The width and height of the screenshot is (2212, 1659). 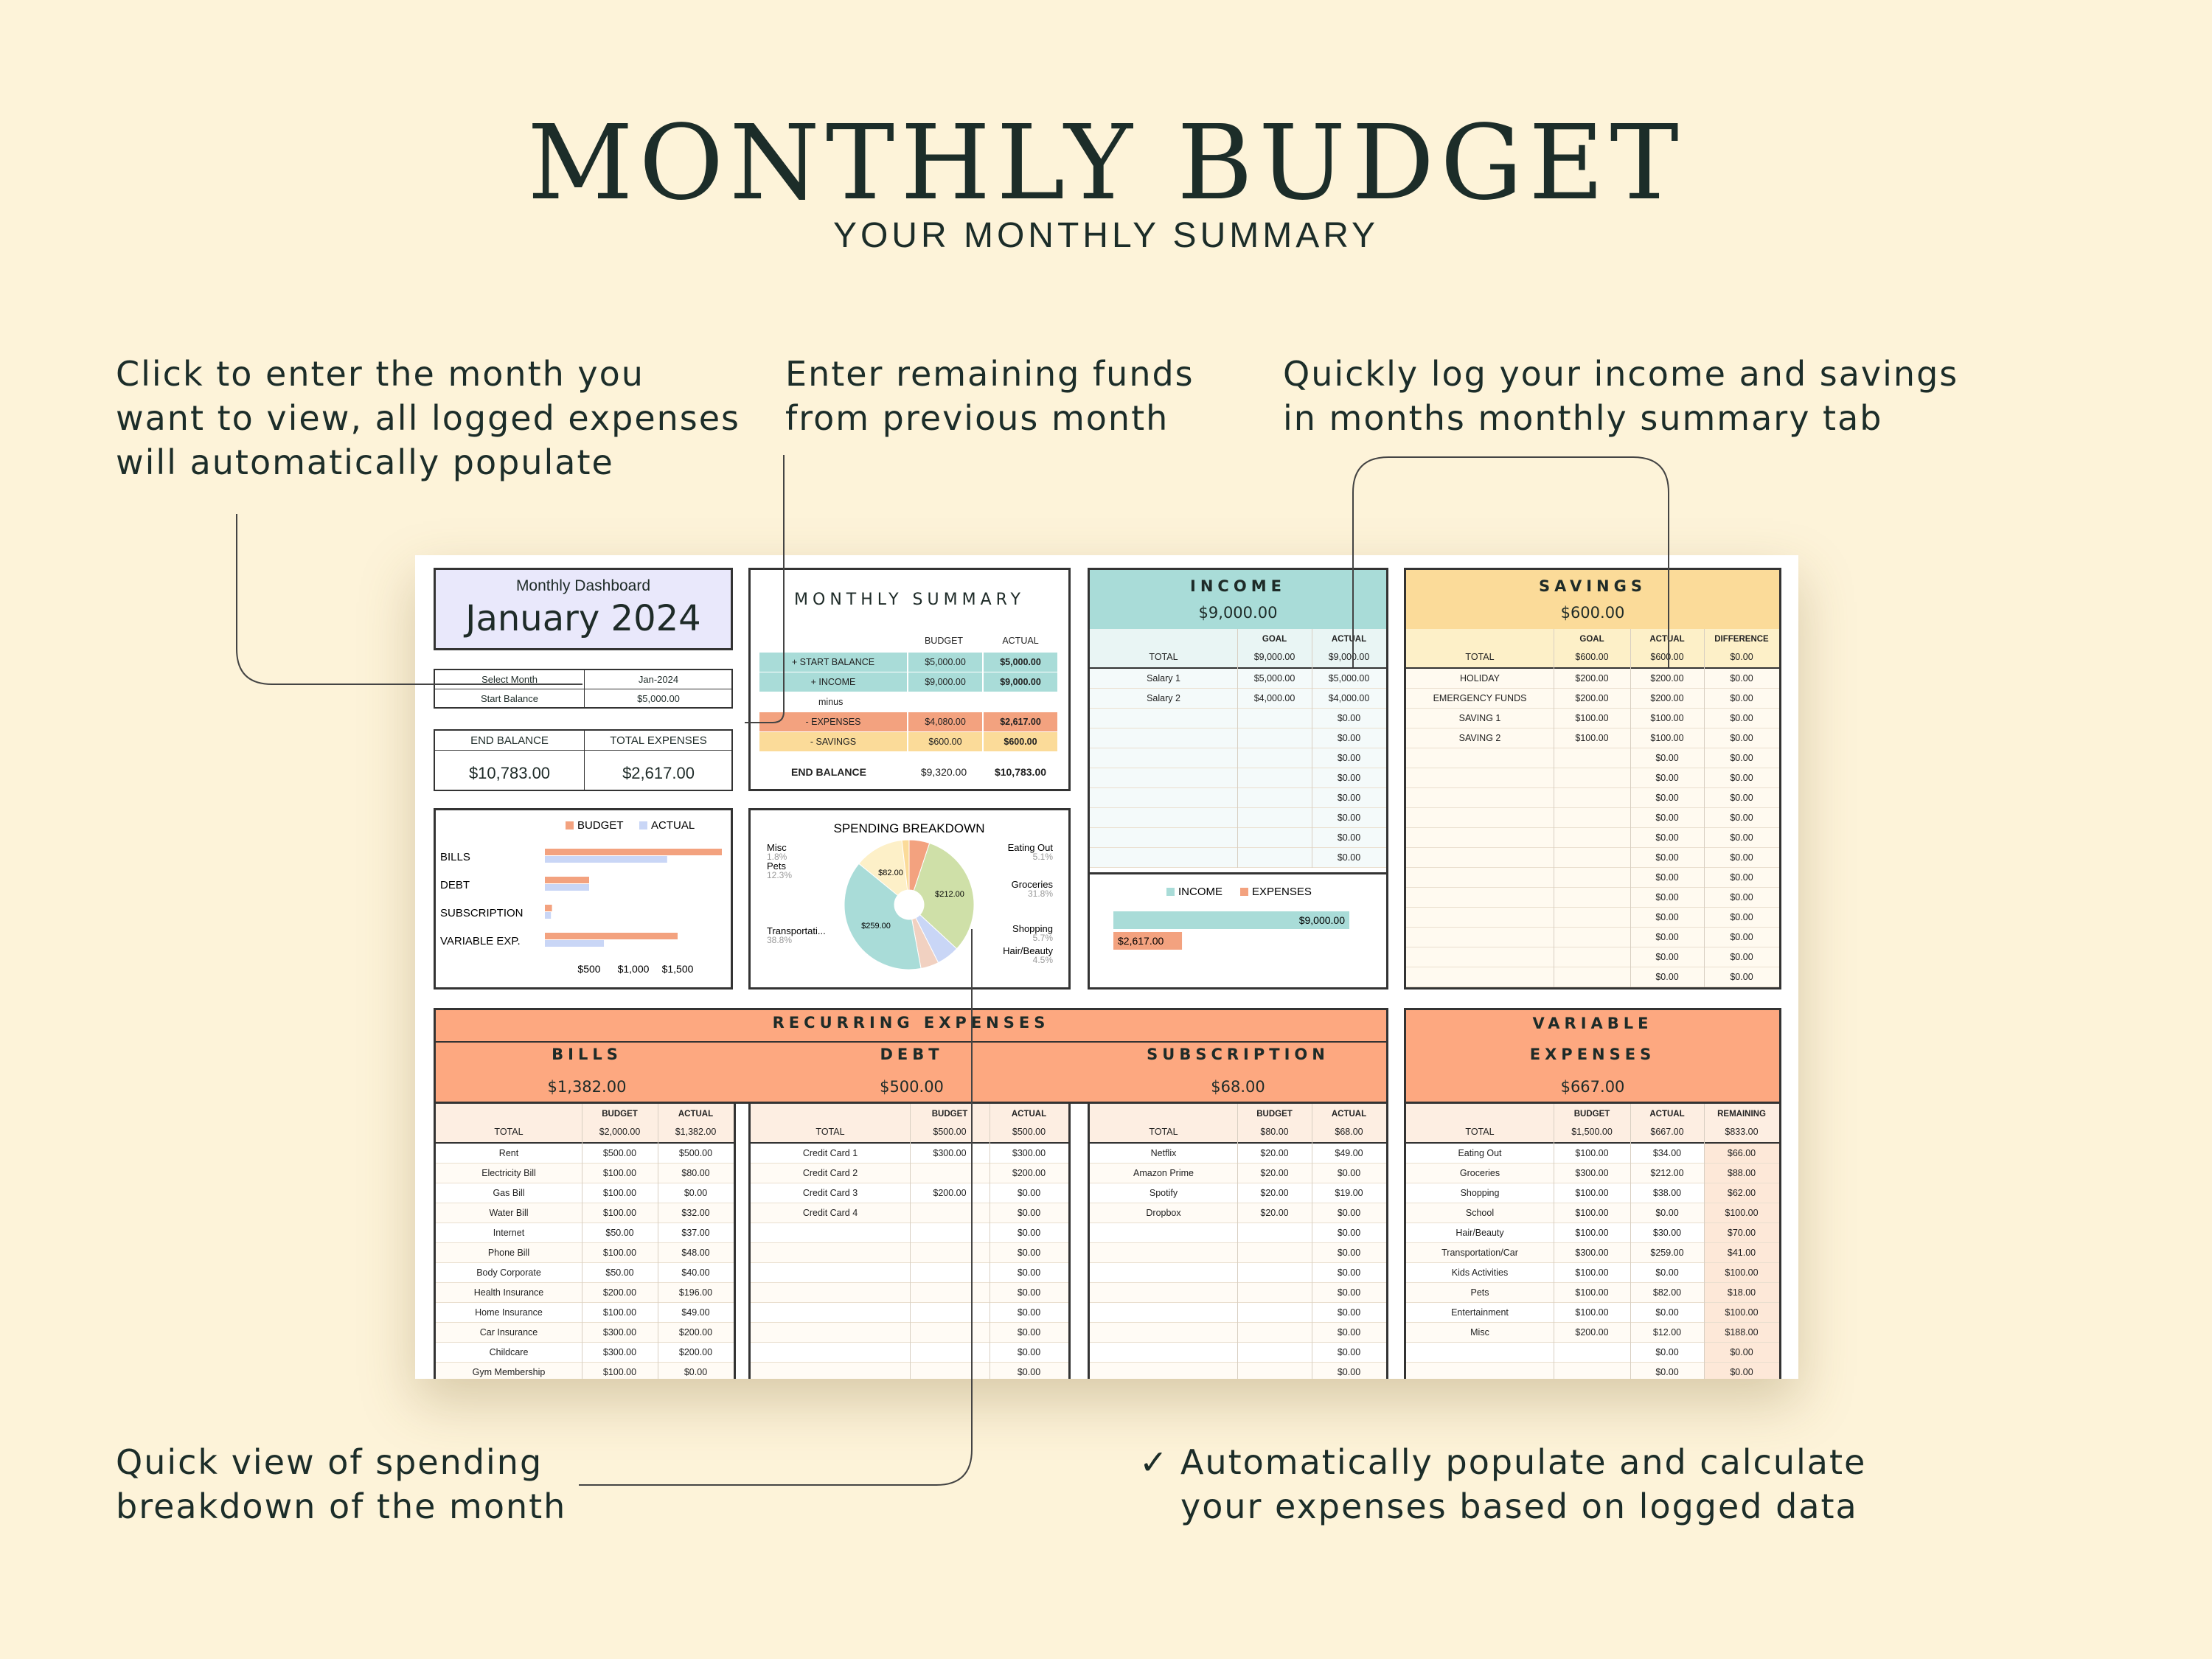 I want to click on table-header-row, so click(x=909, y=1123).